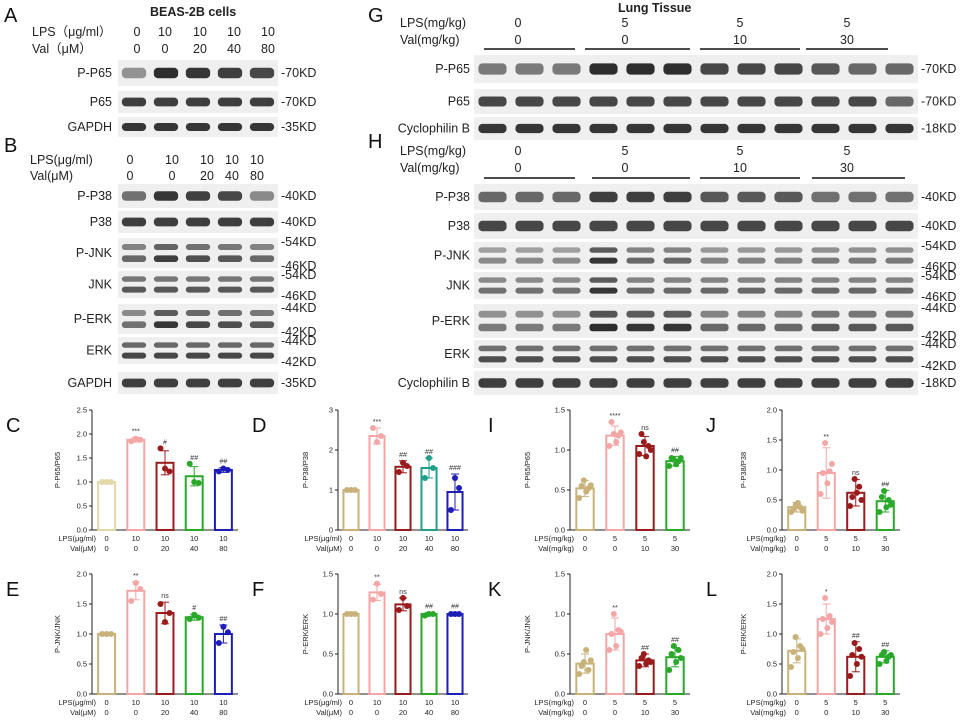 The width and height of the screenshot is (962, 722). I want to click on bar, so click(403, 498).